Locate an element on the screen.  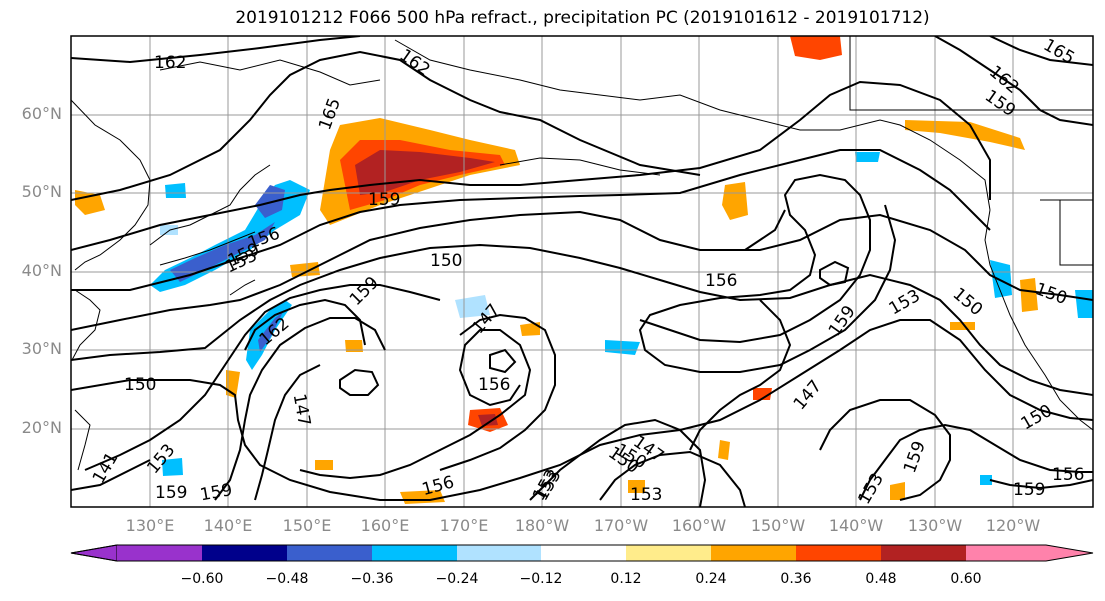
colorbar-tick: −0.12 is located at coordinates (541, 579).